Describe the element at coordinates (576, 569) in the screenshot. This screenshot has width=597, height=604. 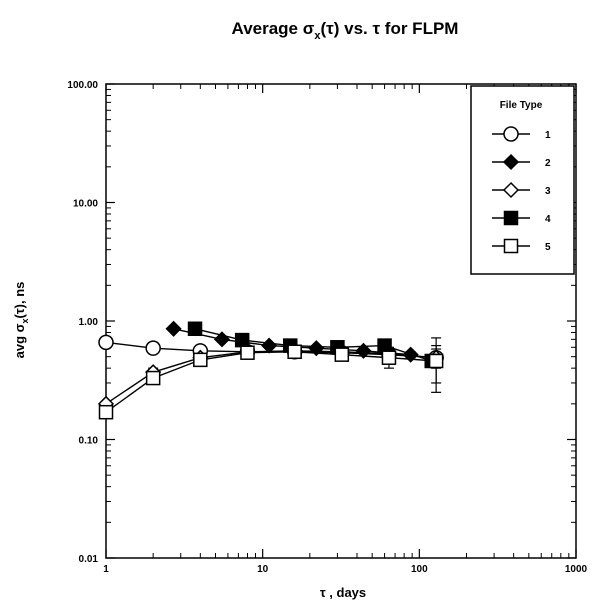
I see `x-tick-label: 1000` at that location.